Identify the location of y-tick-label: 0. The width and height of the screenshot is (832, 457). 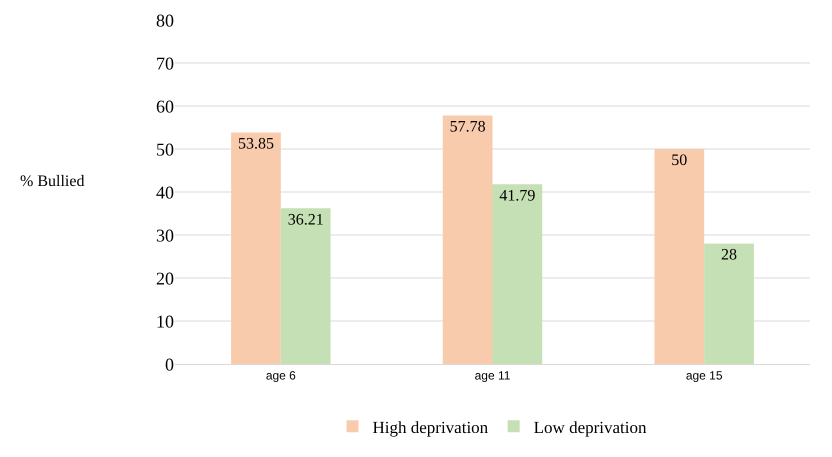
(169, 364).